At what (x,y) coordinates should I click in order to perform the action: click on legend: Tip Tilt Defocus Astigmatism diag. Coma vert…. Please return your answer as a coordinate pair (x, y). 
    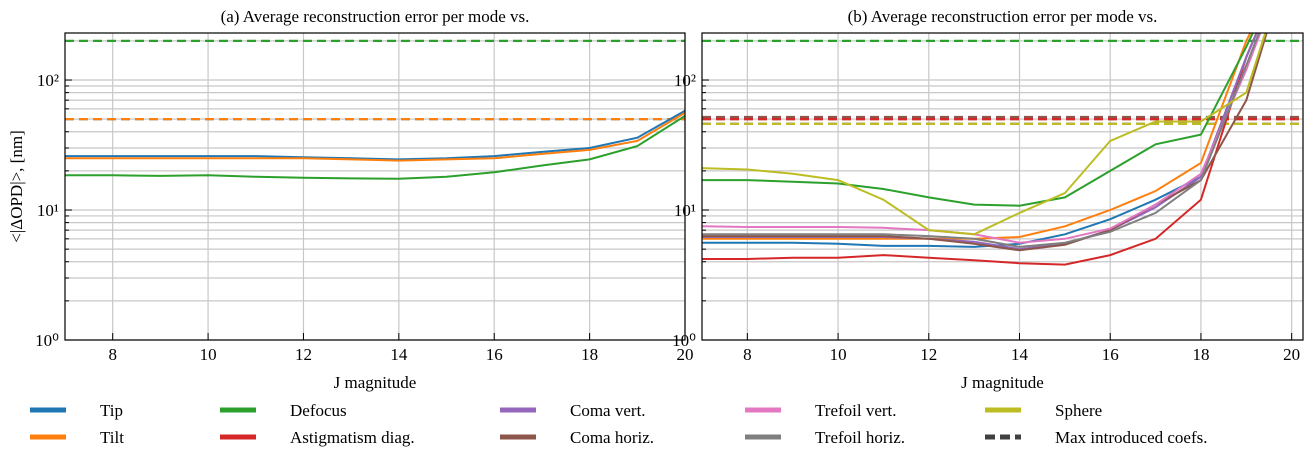
    Looking at the image, I should click on (618, 424).